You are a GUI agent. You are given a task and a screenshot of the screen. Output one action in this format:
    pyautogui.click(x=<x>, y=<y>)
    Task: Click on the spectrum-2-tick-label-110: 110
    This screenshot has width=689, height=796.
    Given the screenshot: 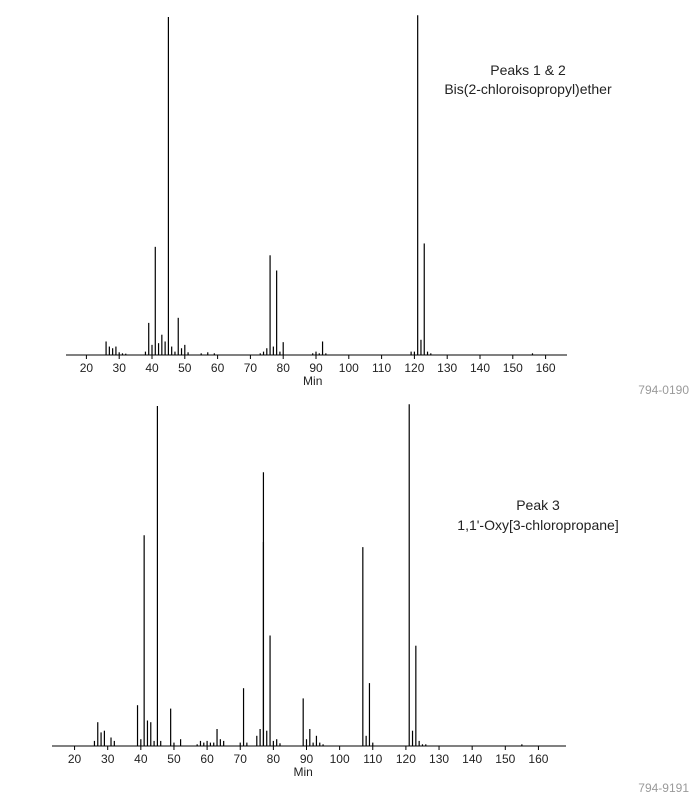 What is the action you would take?
    pyautogui.click(x=372, y=759)
    